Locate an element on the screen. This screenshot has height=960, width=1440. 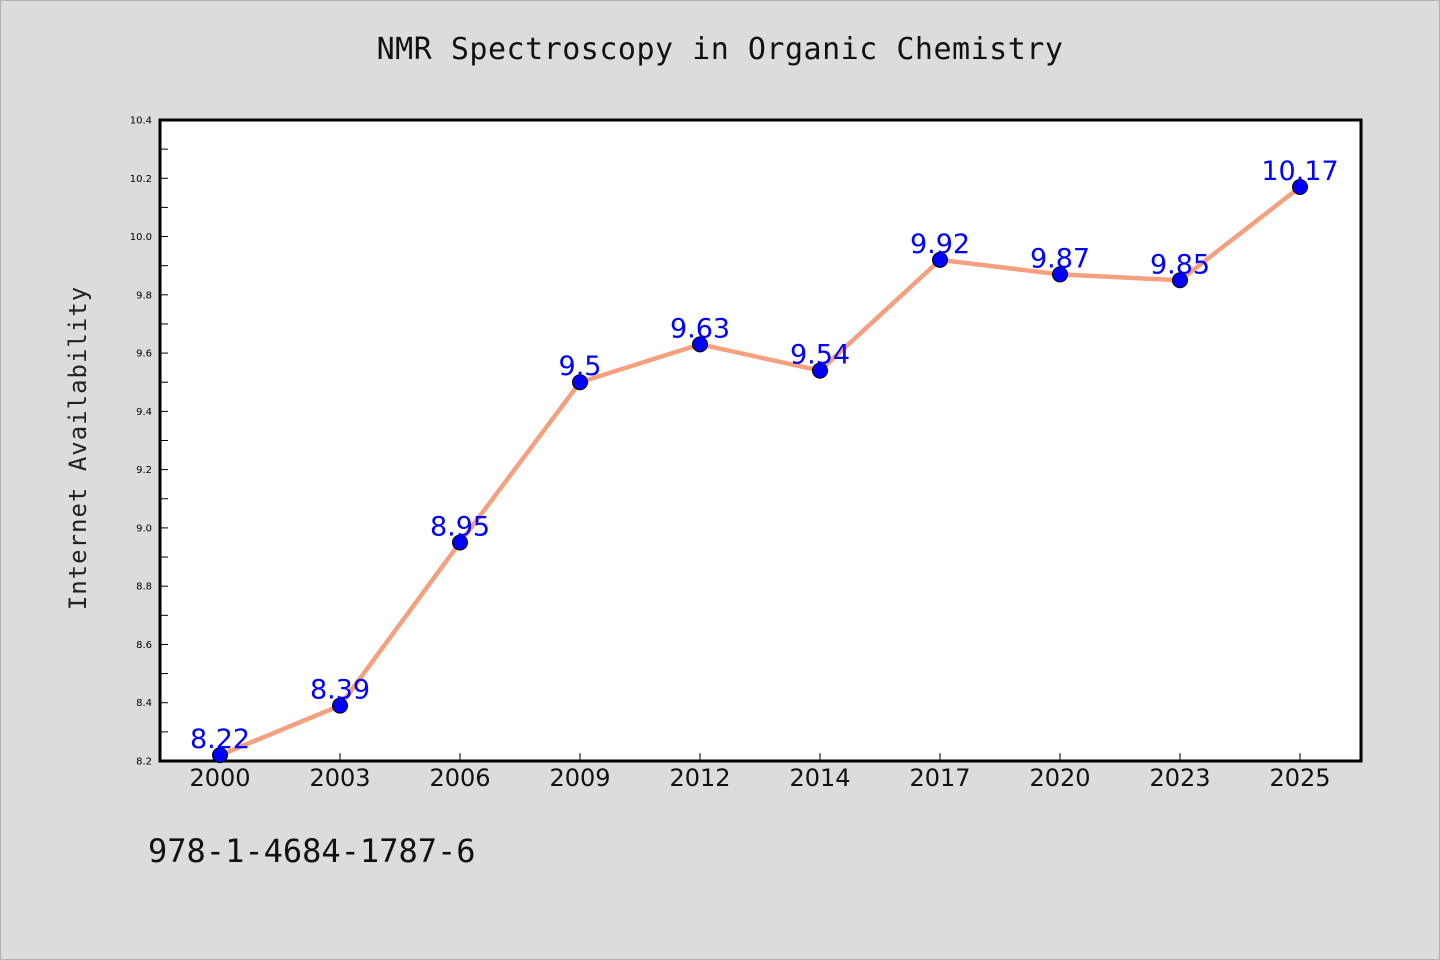
data-label: 8.95 is located at coordinates (460, 526).